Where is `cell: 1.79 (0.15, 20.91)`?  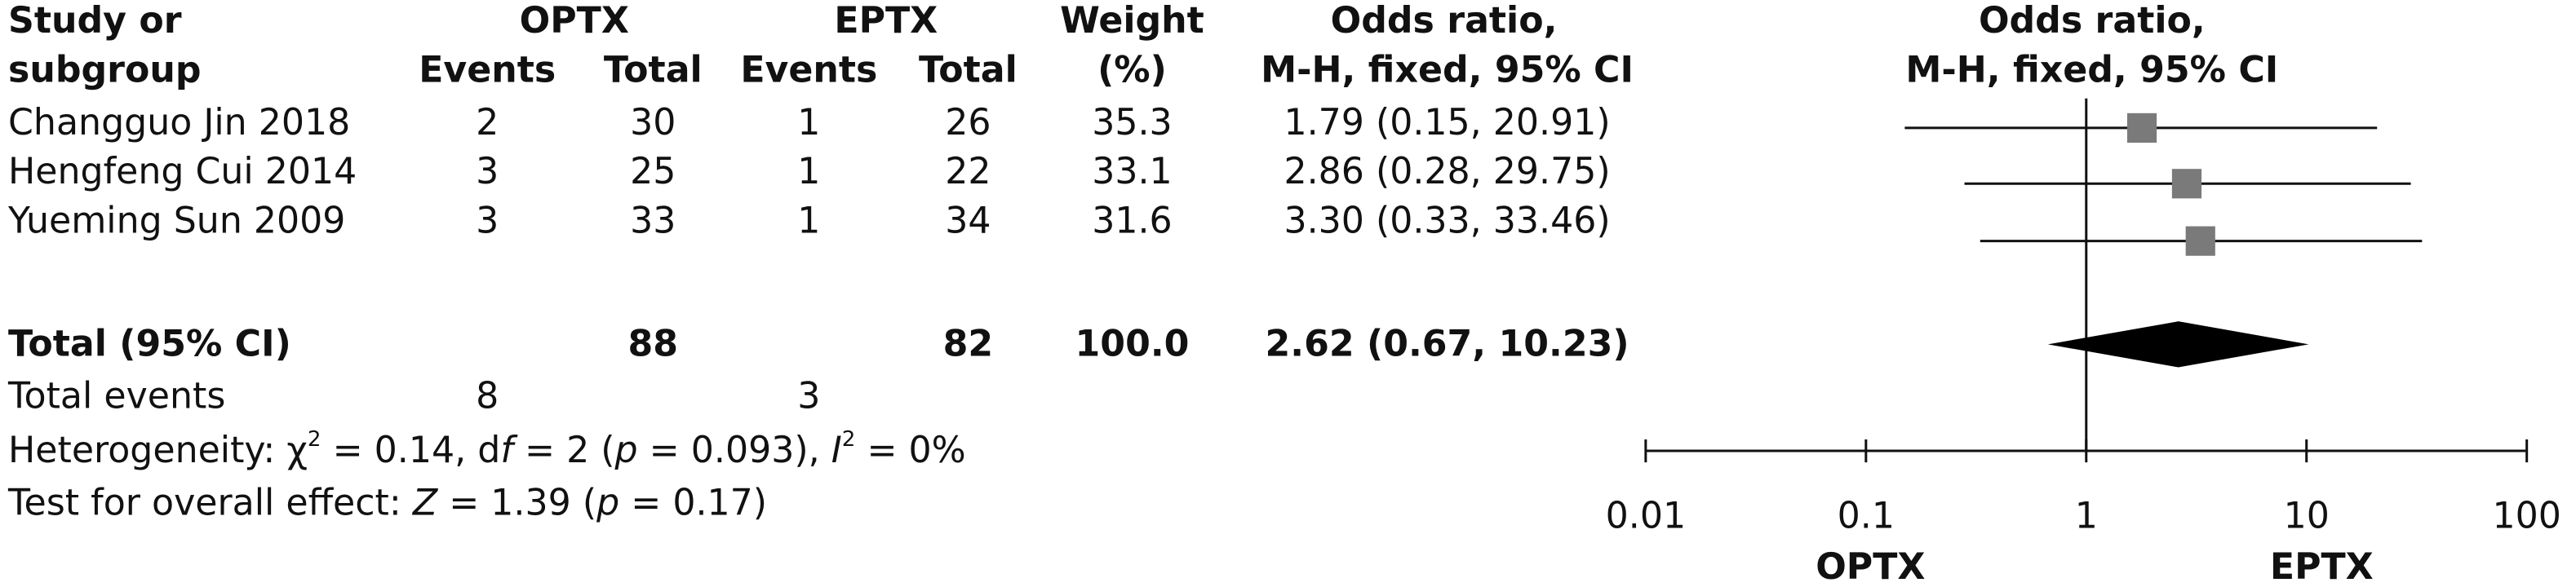 cell: 1.79 (0.15, 20.91) is located at coordinates (1447, 122).